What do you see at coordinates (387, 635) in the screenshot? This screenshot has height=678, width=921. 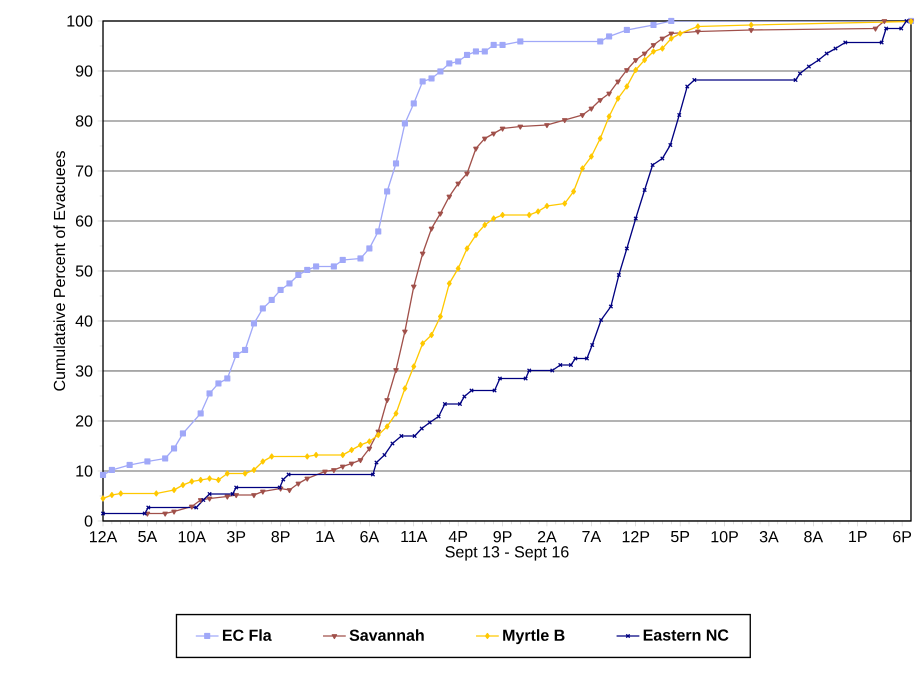 I see `legend-label: Savannah` at bounding box center [387, 635].